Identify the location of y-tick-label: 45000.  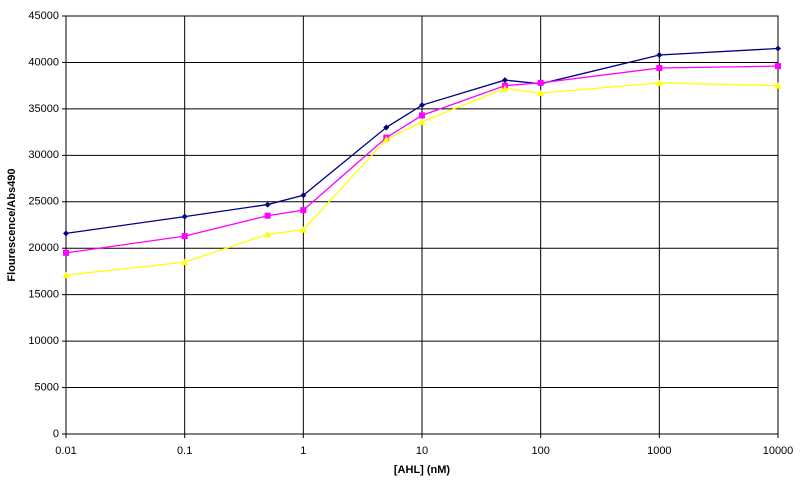
(43, 16).